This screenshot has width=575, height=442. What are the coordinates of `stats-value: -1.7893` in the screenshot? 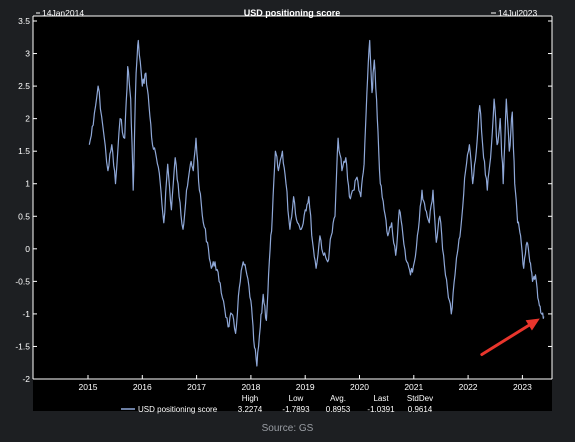 It's located at (296, 409).